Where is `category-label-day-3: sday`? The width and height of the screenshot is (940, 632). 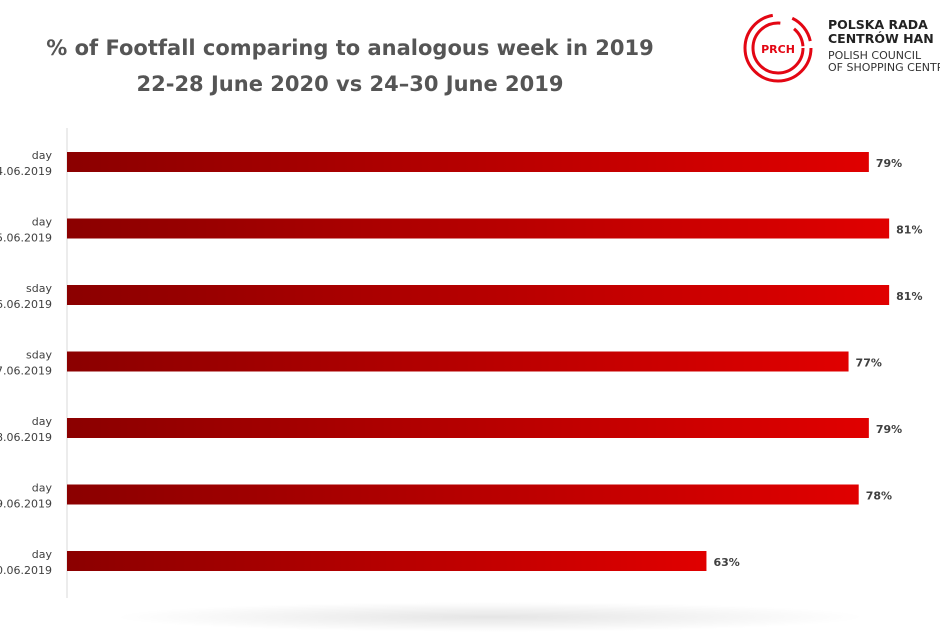 category-label-day-3: sday is located at coordinates (39, 355).